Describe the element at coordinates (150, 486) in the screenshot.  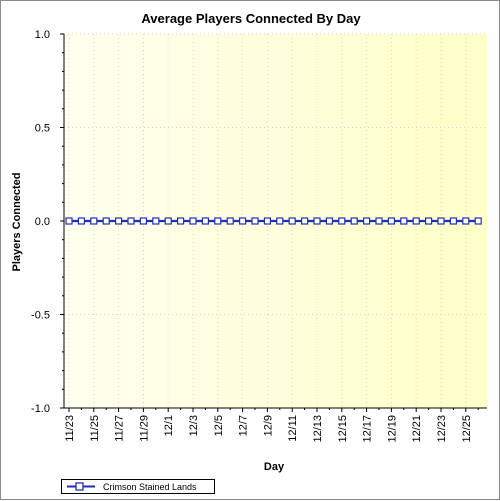
I see `legend-series-label: Crimson Stained Lands` at that location.